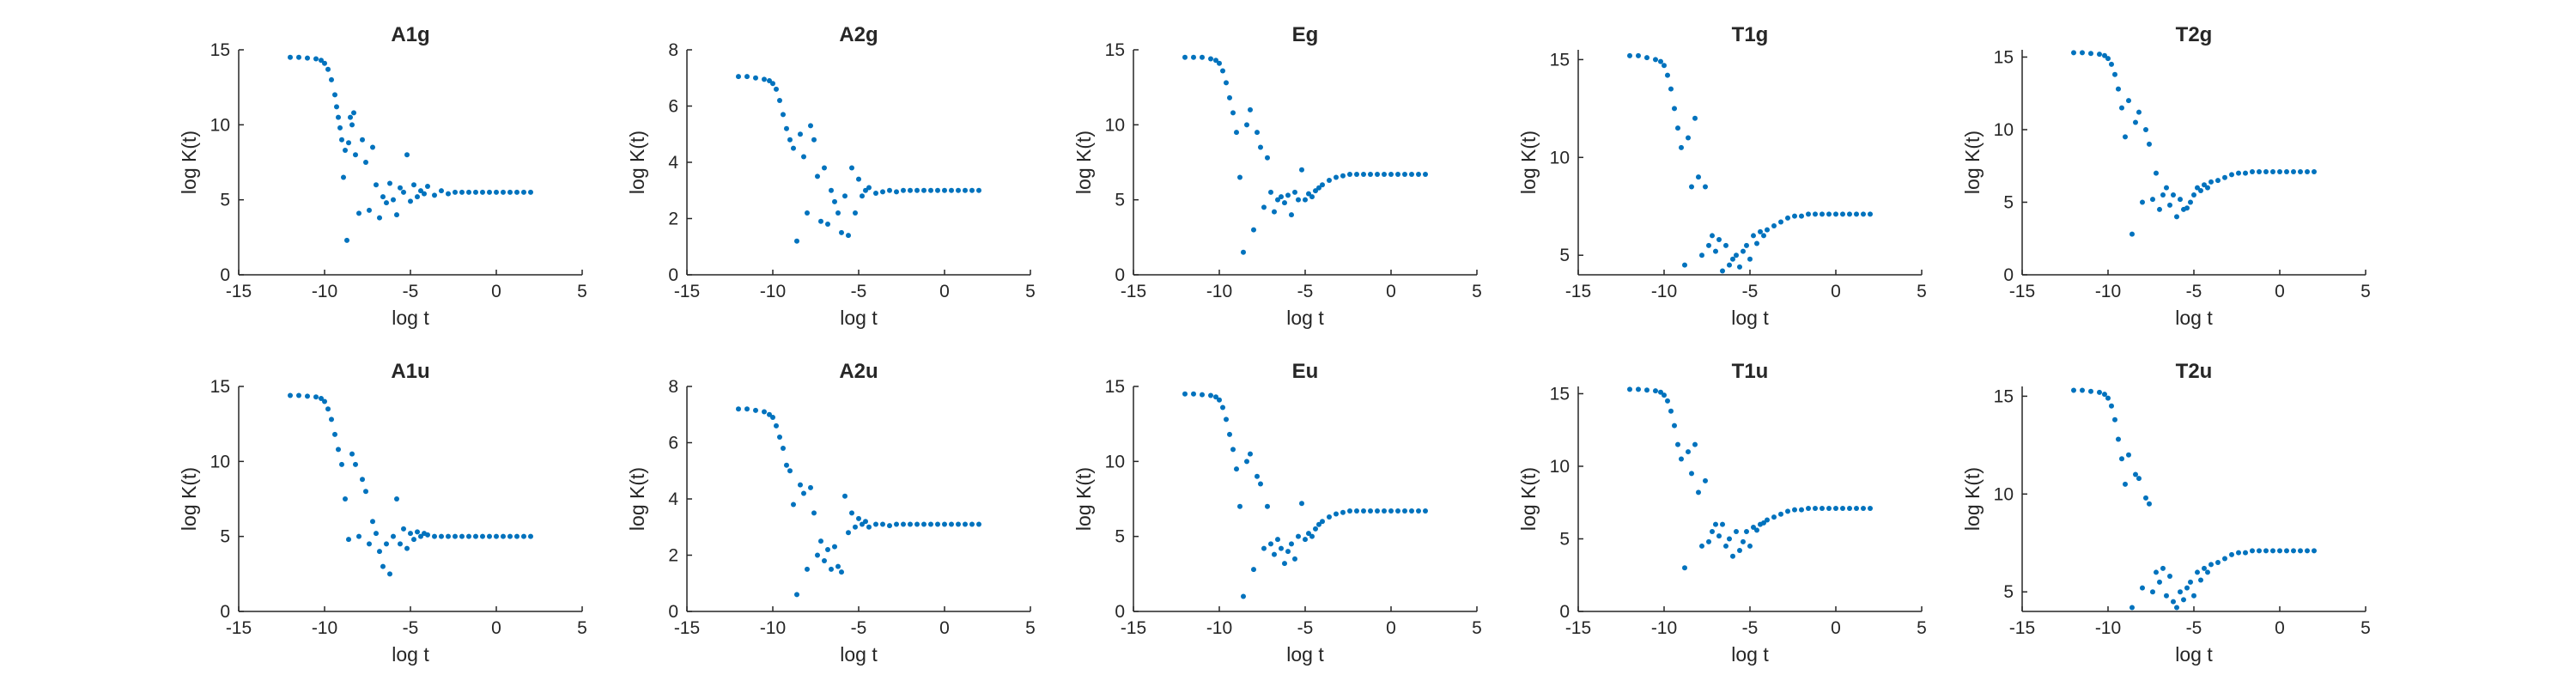 The height and width of the screenshot is (687, 2576). I want to click on y-tick-label: 6, so click(673, 107).